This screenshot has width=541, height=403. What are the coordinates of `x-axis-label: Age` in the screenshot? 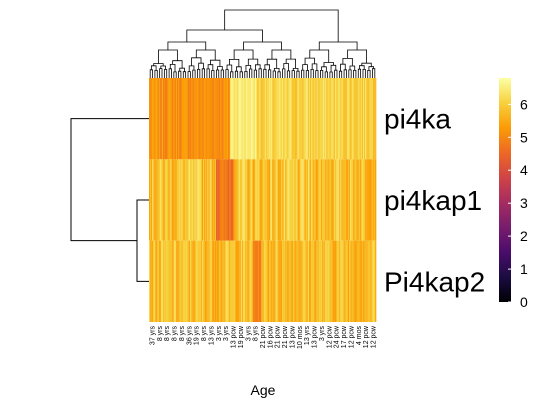 It's located at (263, 390).